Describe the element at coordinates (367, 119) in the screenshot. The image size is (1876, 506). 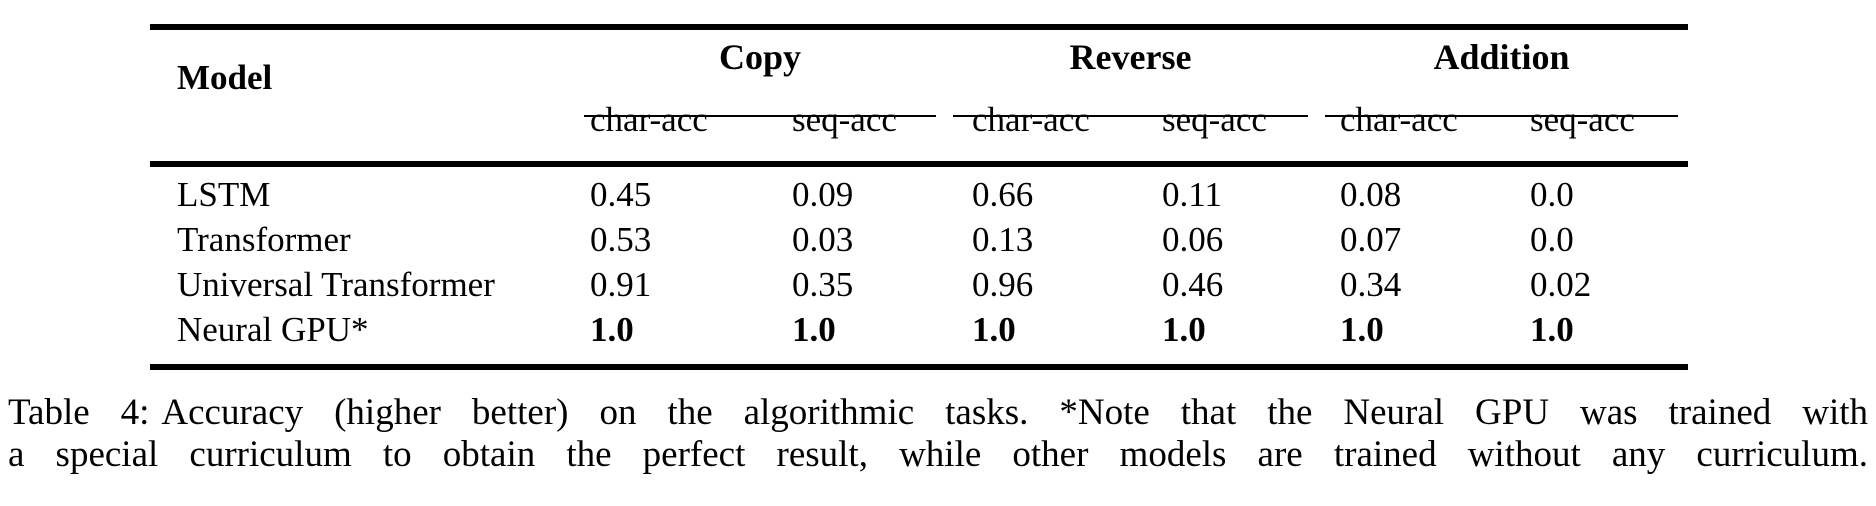
I see `subheader-spacer` at that location.